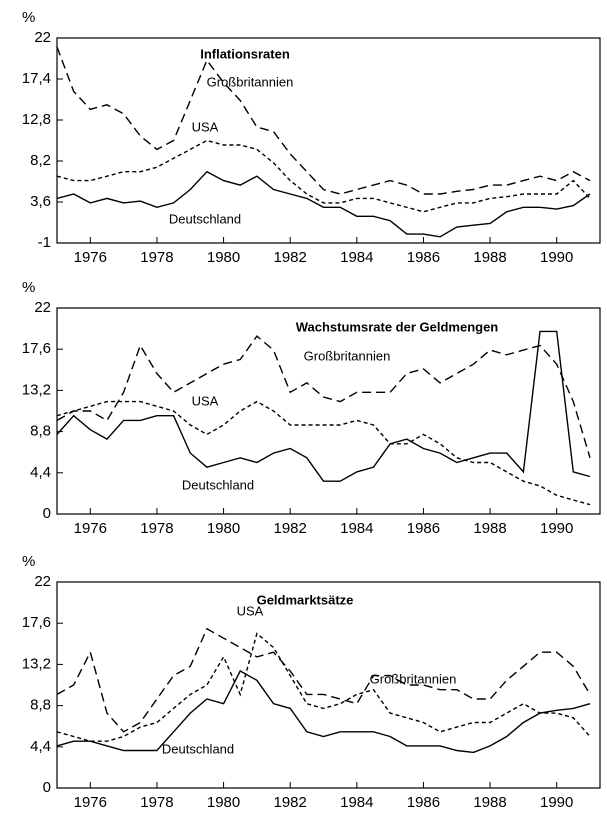  Describe the element at coordinates (40, 201) in the screenshot. I see `y-tick-label: 3,6` at that location.